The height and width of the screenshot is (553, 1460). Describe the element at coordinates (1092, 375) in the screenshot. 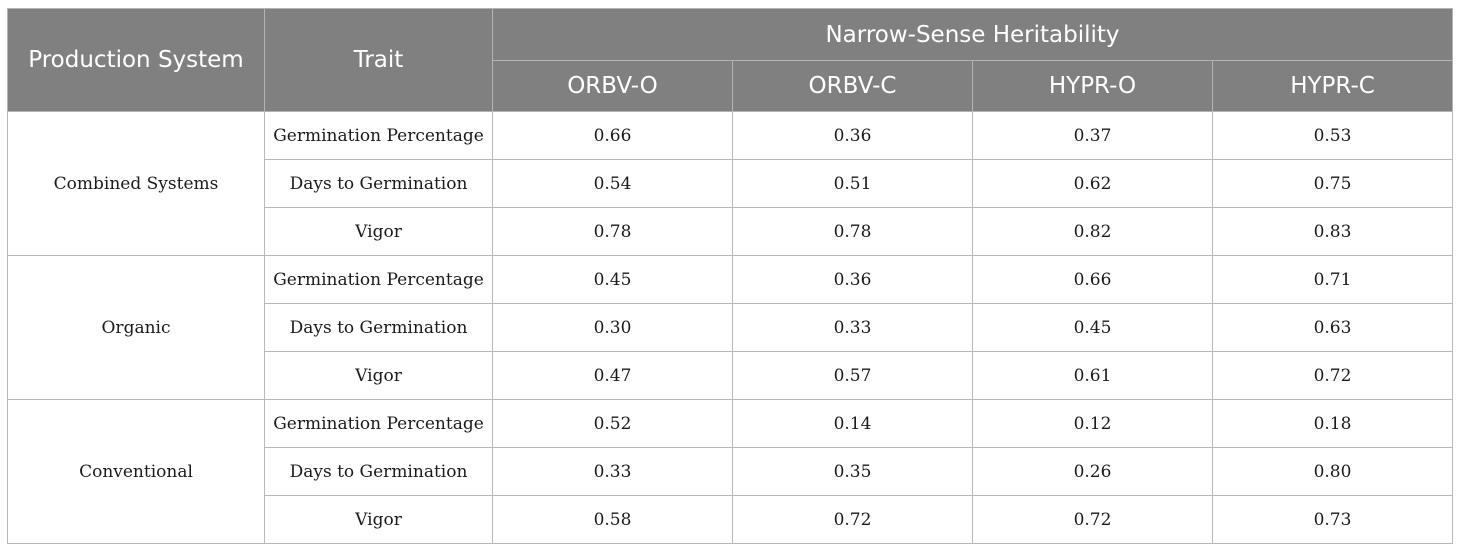

I see `value-cell: 0.61` at that location.